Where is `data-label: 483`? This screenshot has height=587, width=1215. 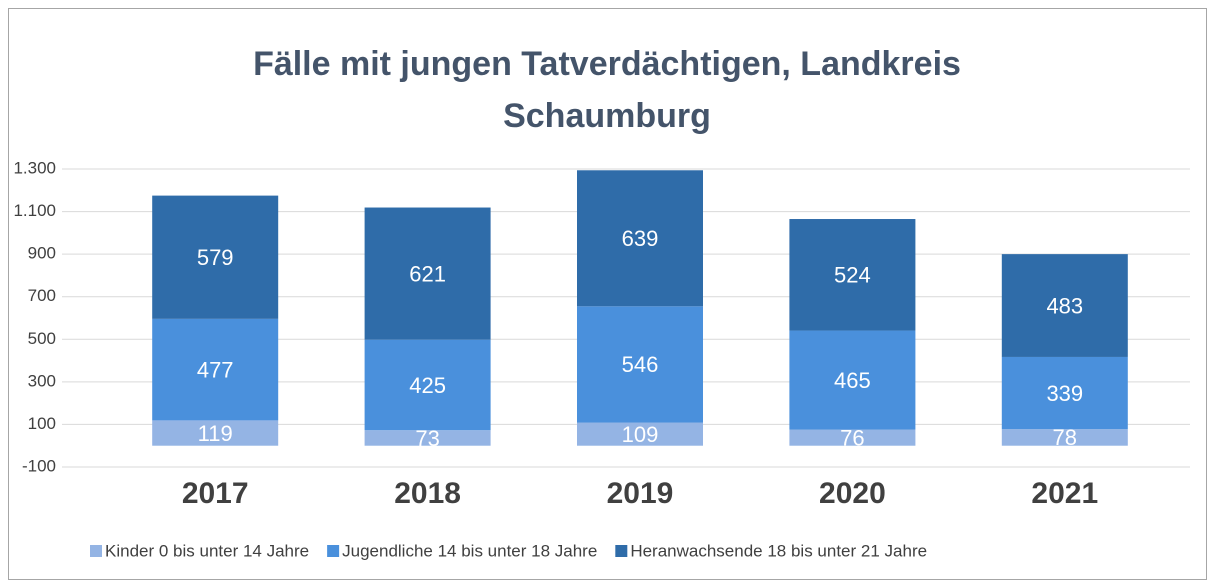 data-label: 483 is located at coordinates (1064, 305).